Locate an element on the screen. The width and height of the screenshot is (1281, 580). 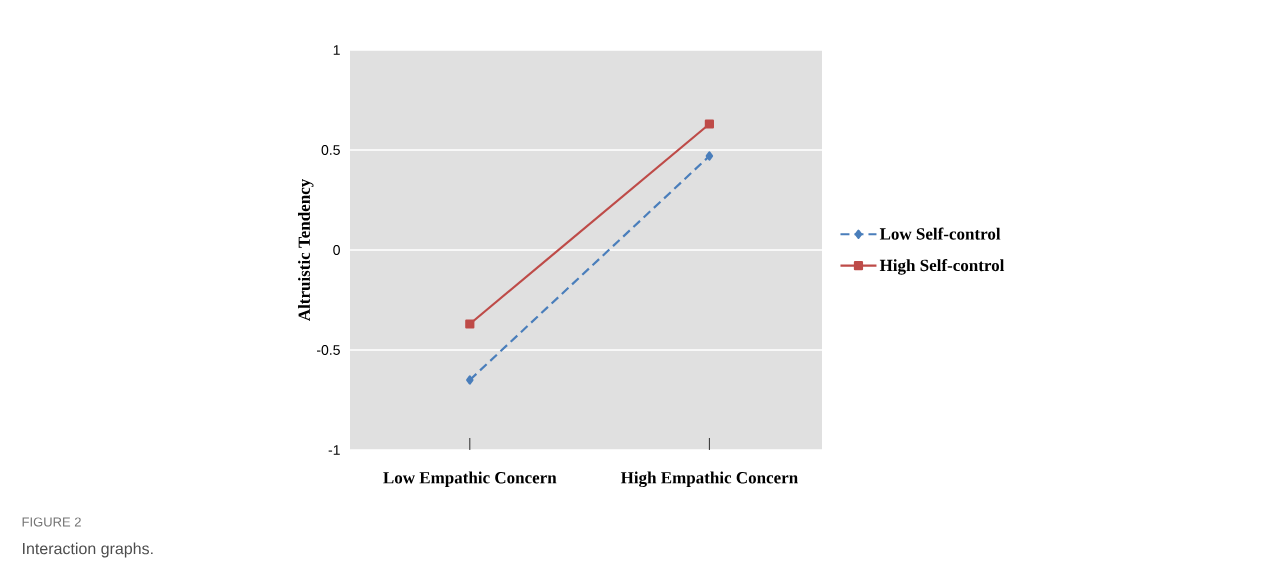
legend-label: High Self-control is located at coordinates (942, 266).